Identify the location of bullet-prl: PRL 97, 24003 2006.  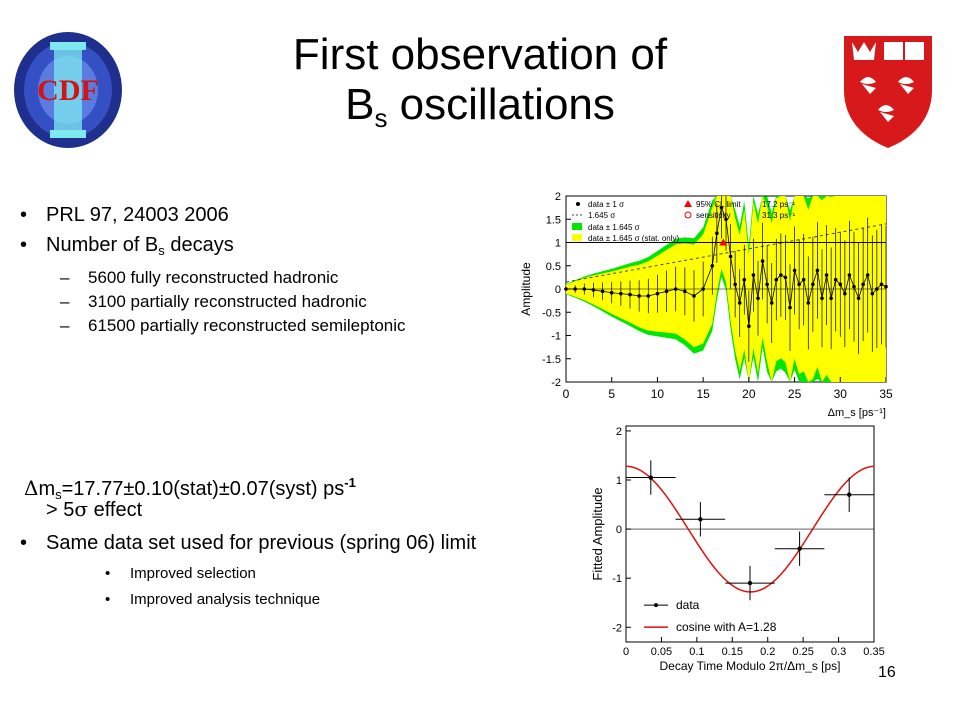
(250, 215).